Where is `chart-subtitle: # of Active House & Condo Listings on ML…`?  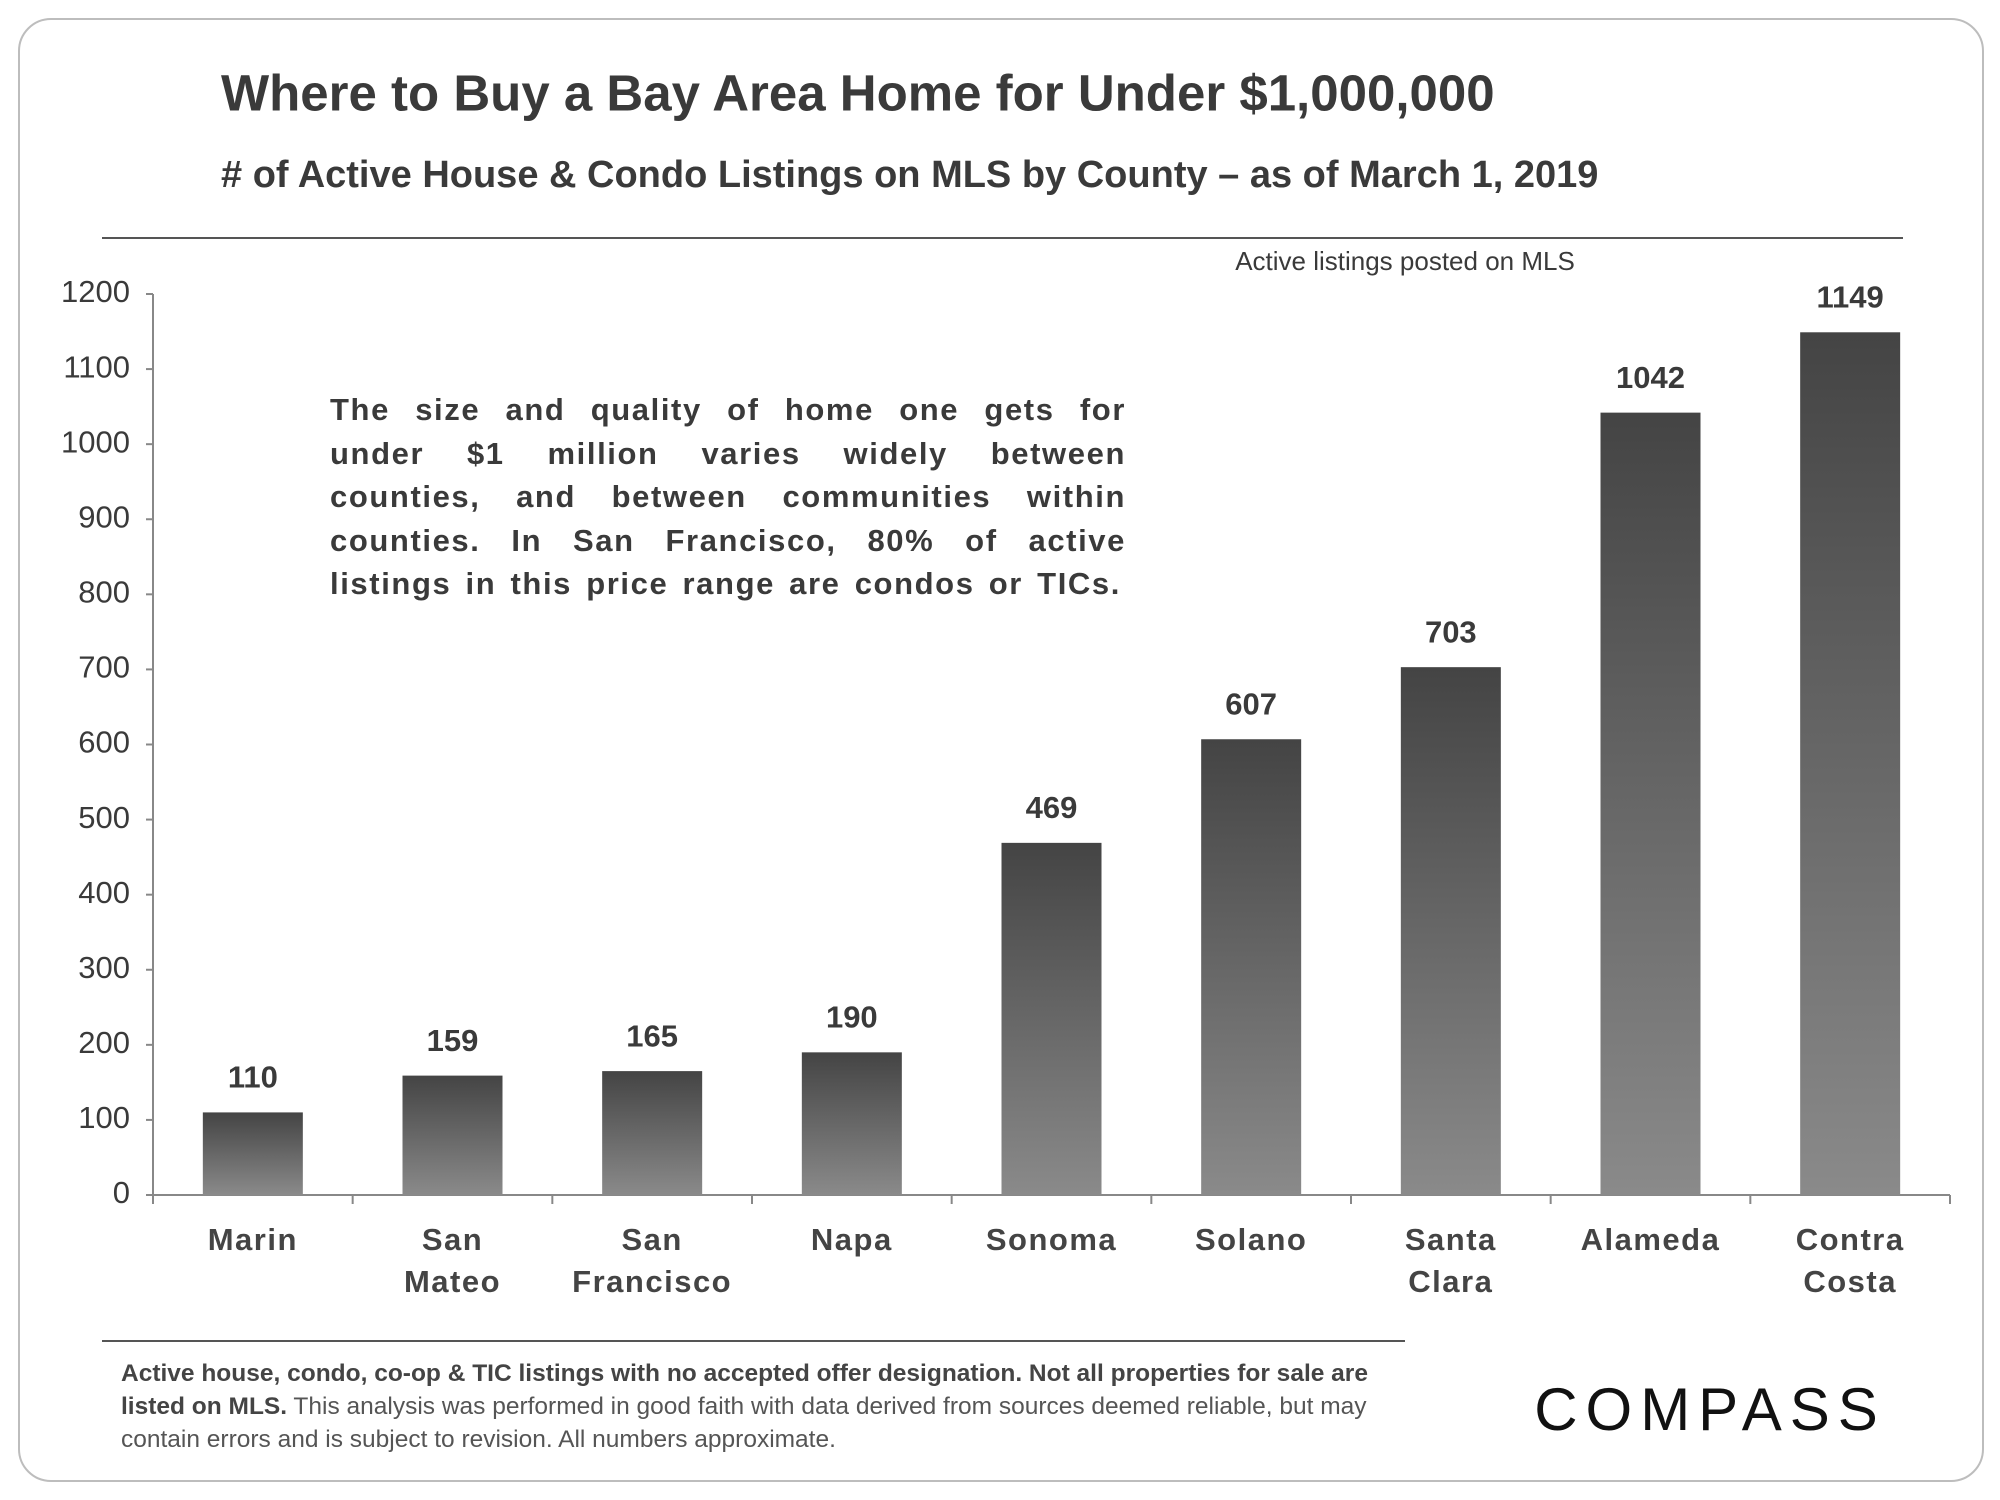
chart-subtitle: # of Active House & Condo Listings on ML… is located at coordinates (909, 175).